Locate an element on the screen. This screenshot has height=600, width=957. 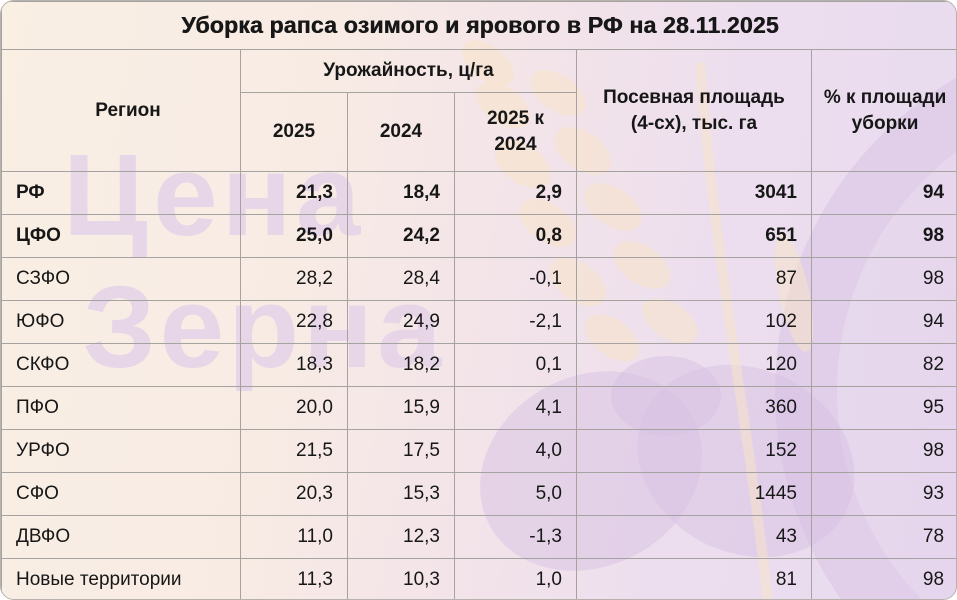
table-row-szfo: СЗФО 28,2 28,4 -0,1 87 98 is located at coordinates (478, 279).